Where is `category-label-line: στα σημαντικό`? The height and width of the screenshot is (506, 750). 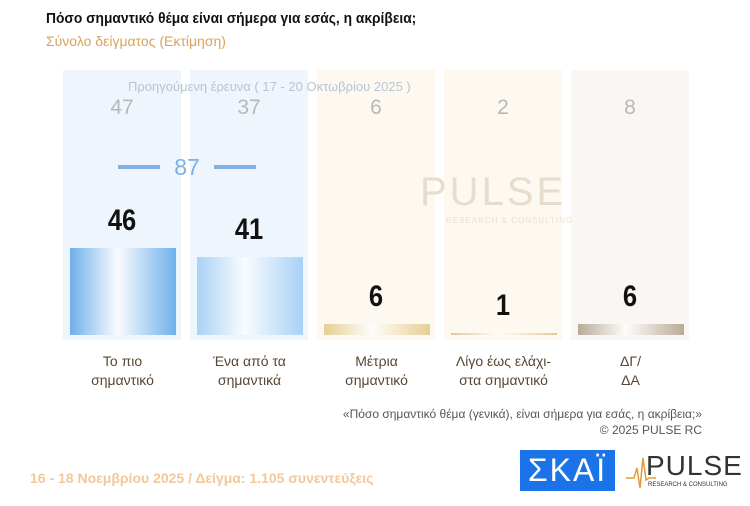 category-label-line: στα σημαντικό is located at coordinates (503, 380).